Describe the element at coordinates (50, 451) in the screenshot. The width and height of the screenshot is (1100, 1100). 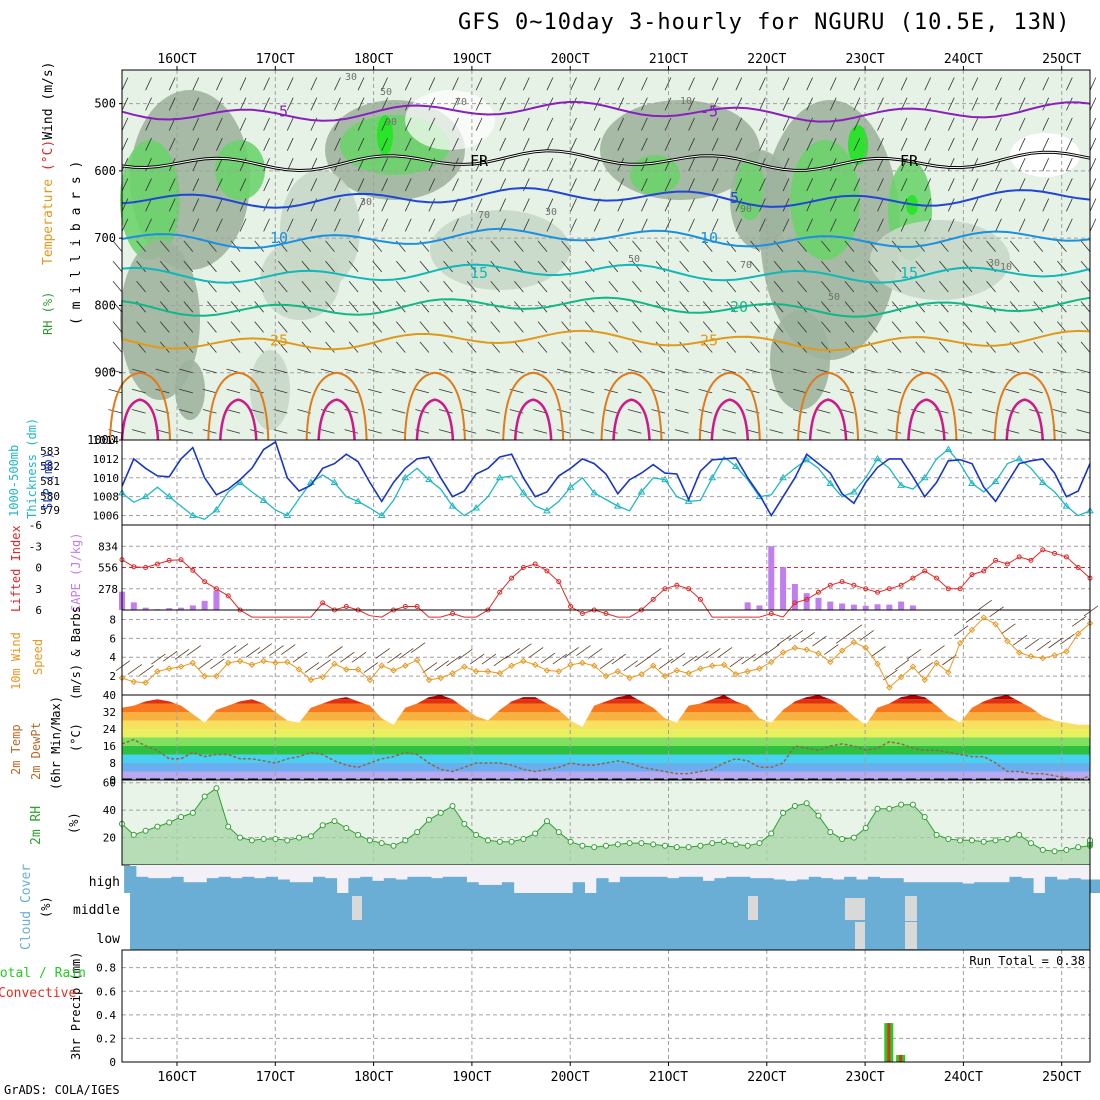
I see `y-tick-label-thickness: 583` at that location.